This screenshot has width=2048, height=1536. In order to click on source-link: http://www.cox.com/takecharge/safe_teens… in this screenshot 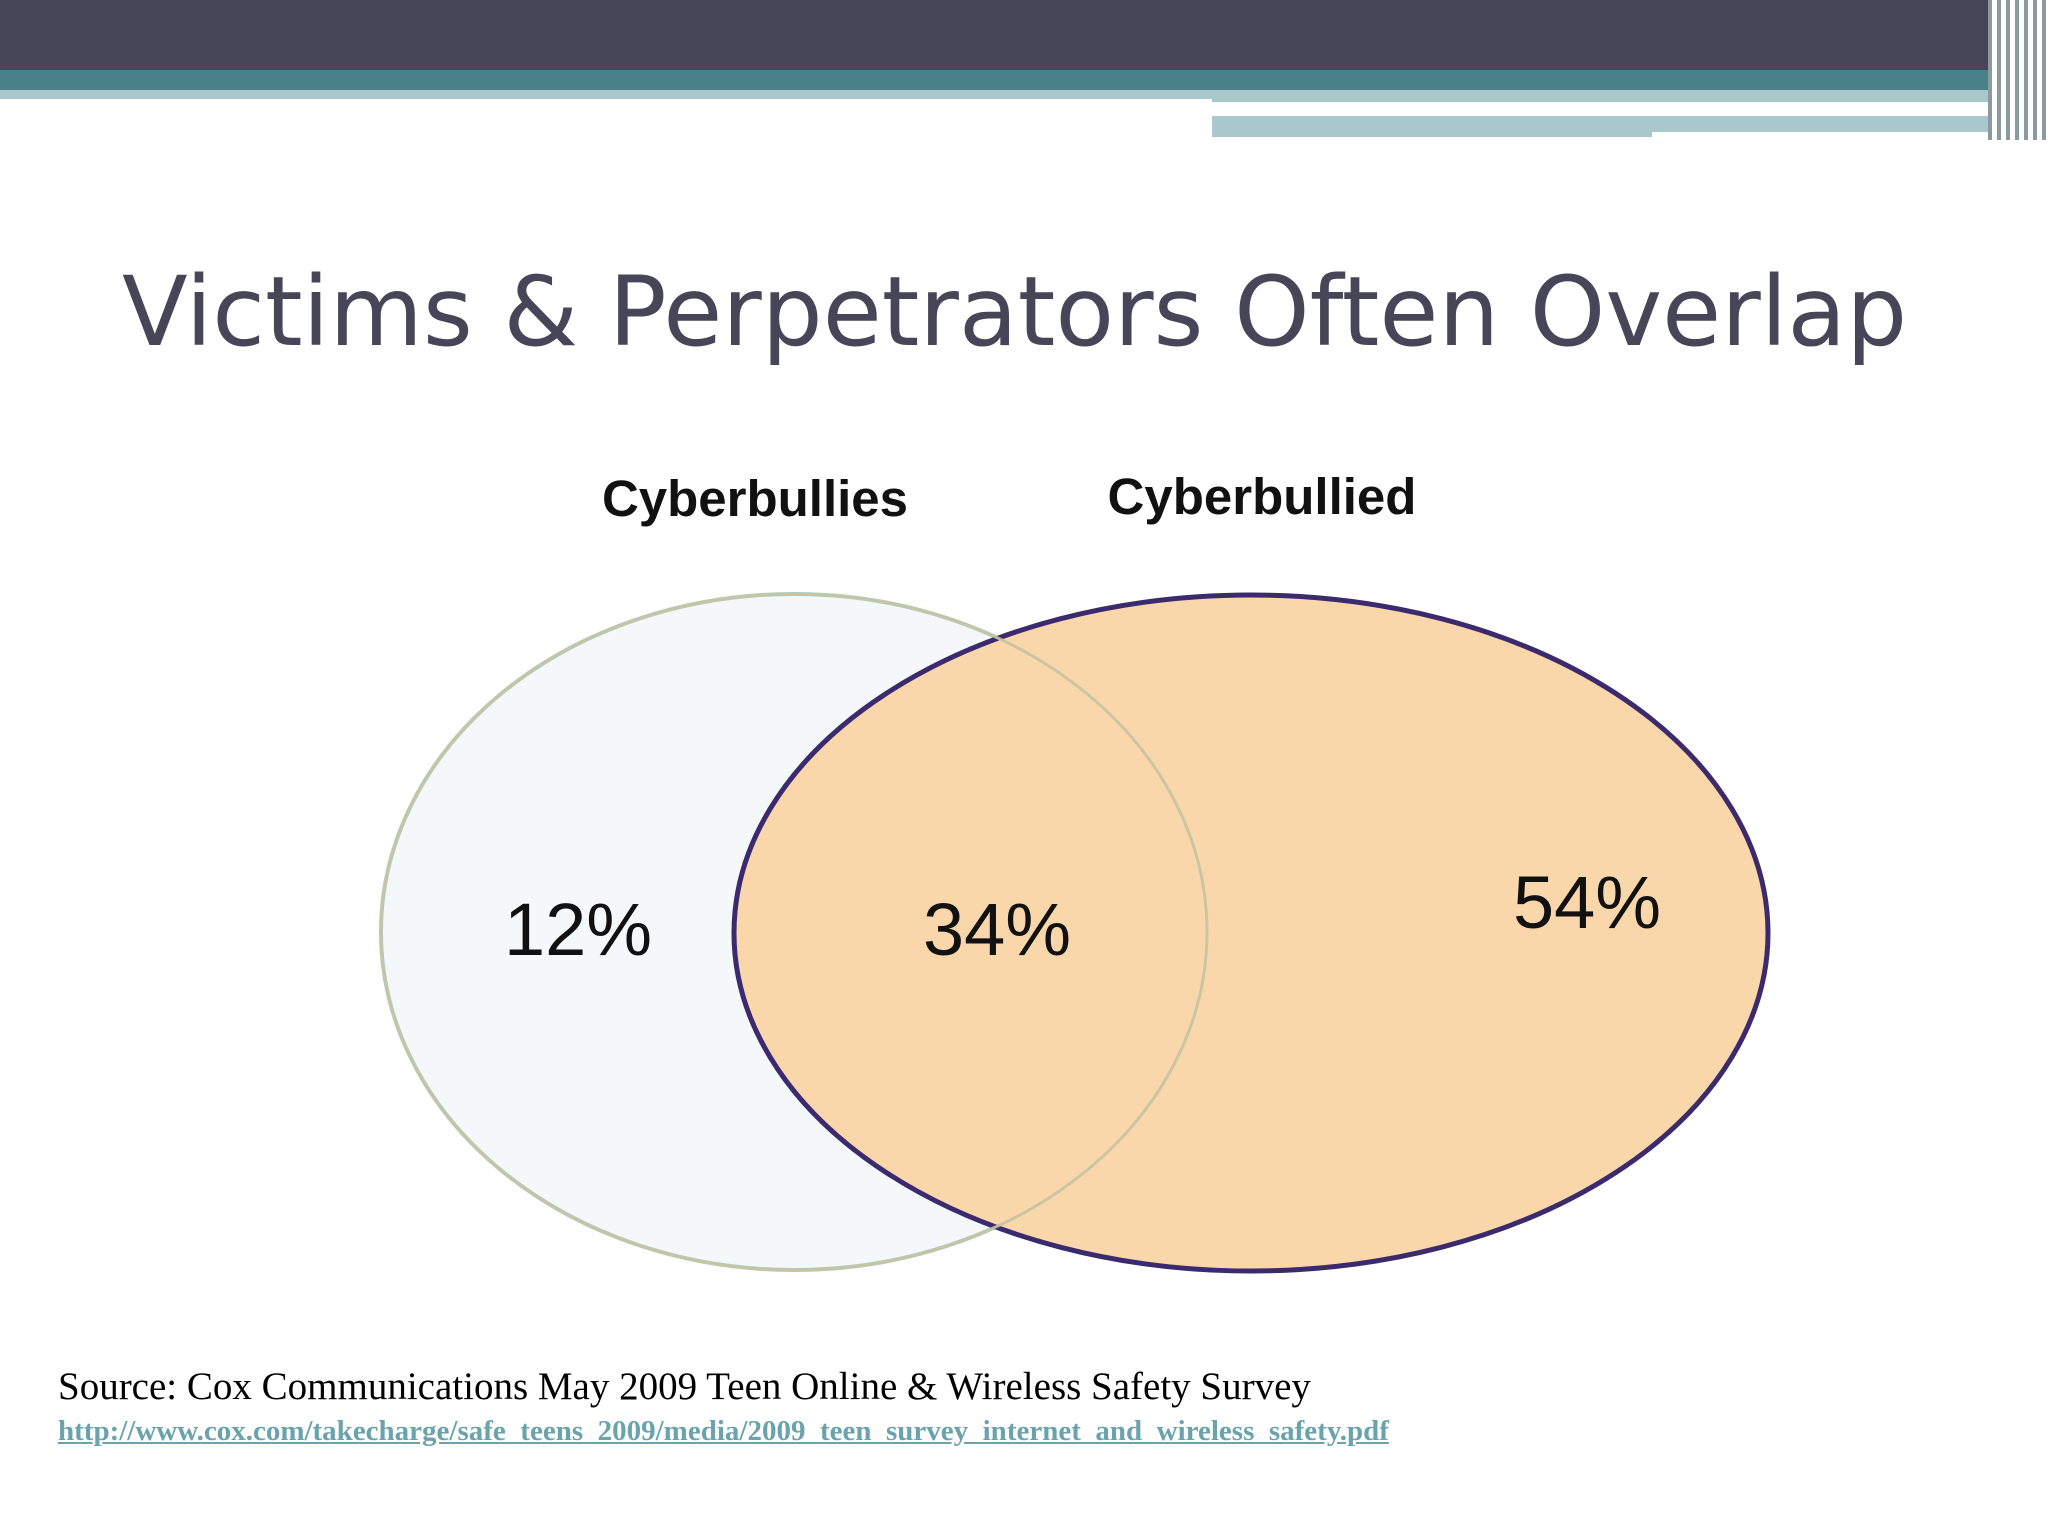, I will do `click(723, 1431)`.